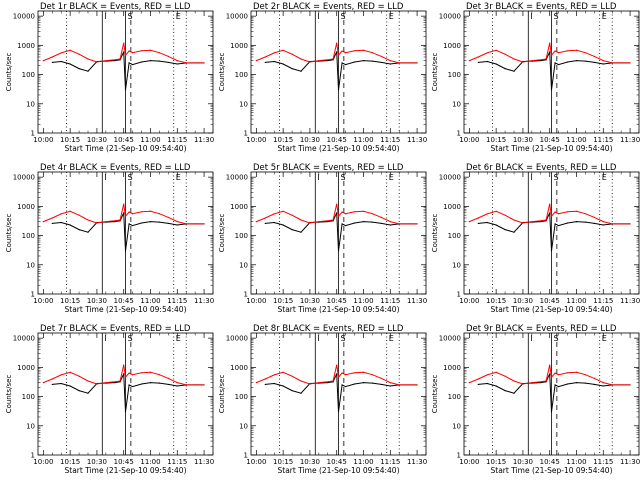 The width and height of the screenshot is (640, 480). I want to click on panel-title: Det 2r BLACK = Events, RED = LLD, so click(328, 7).